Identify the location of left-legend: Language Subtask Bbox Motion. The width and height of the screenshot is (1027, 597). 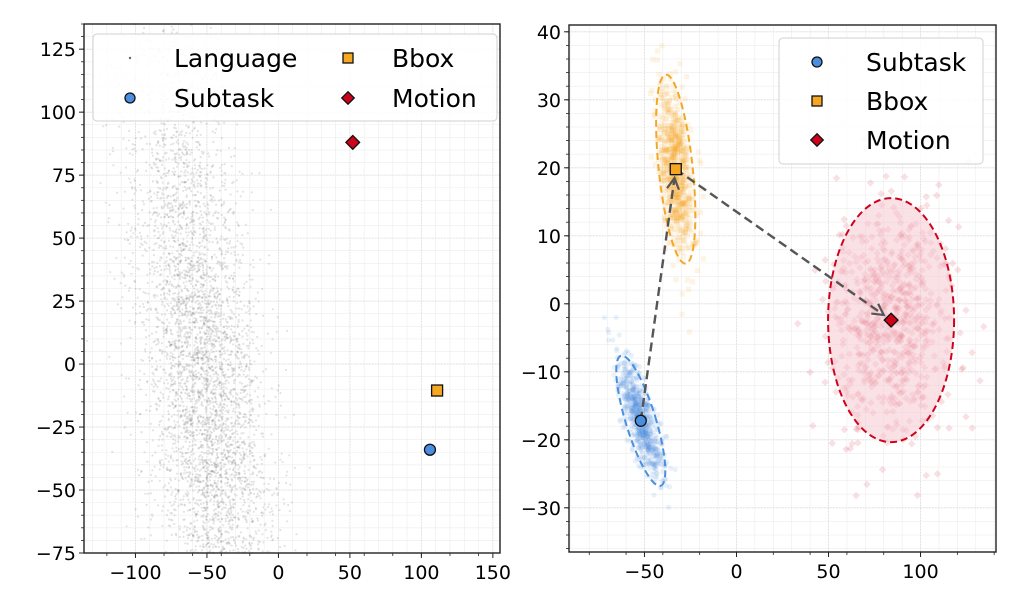
(295, 77).